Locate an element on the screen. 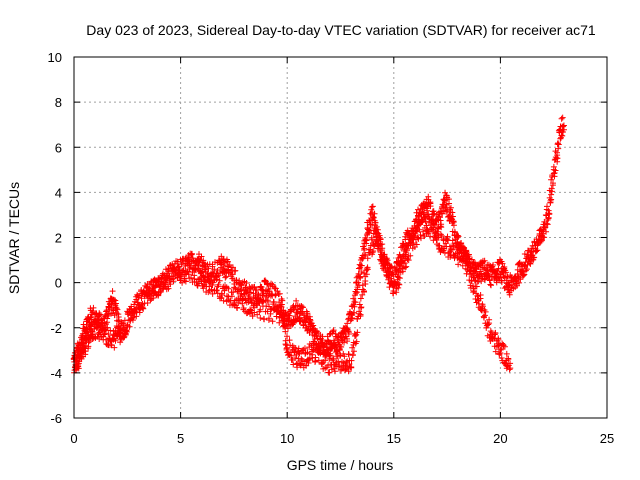 This screenshot has width=640, height=480. y-tick-label: 8 is located at coordinates (58, 102).